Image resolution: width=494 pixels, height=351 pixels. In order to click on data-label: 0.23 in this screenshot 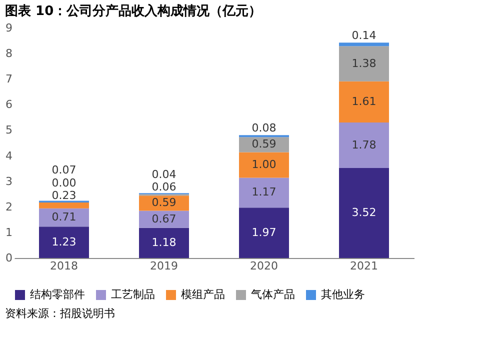, I will do `click(64, 195)`.